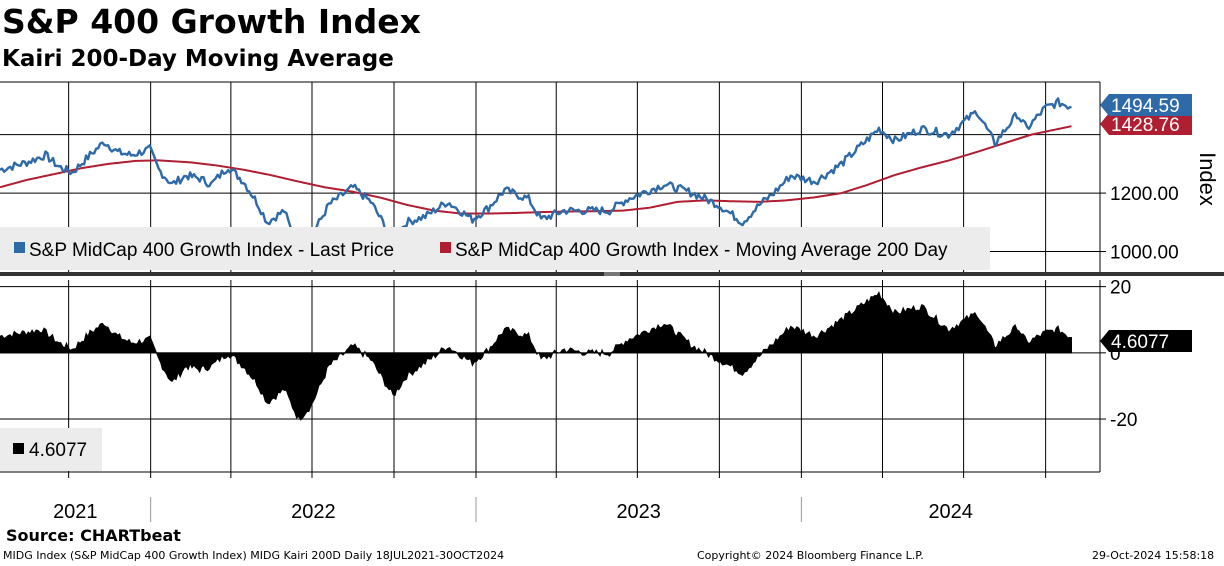 This screenshot has width=1224, height=566. Describe the element at coordinates (810, 555) in the screenshot. I see `footer-copyright: Copyright© 2024 Bloomberg Finance L.P.` at that location.